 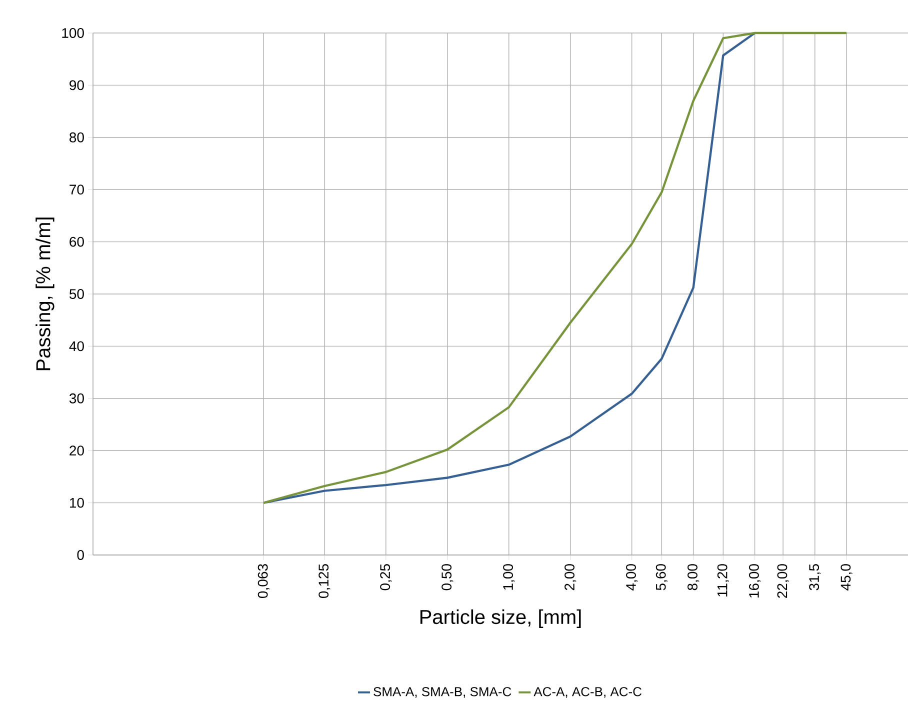 What do you see at coordinates (386, 577) in the screenshot?
I see `x-tick-label: 0,25` at bounding box center [386, 577].